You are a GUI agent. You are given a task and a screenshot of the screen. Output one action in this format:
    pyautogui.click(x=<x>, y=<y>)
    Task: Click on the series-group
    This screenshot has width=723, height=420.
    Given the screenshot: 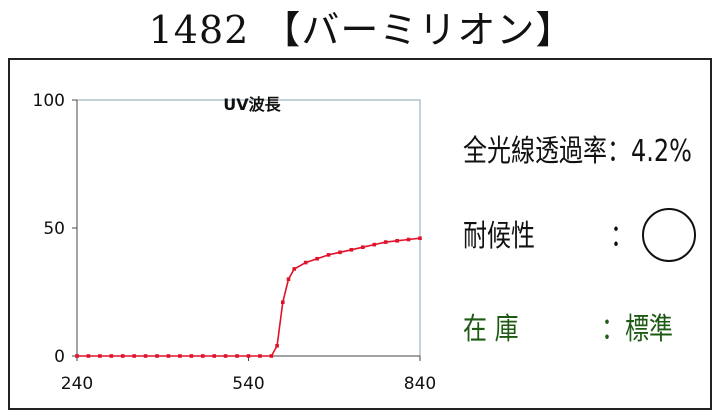 What is the action you would take?
    pyautogui.click(x=248, y=297)
    